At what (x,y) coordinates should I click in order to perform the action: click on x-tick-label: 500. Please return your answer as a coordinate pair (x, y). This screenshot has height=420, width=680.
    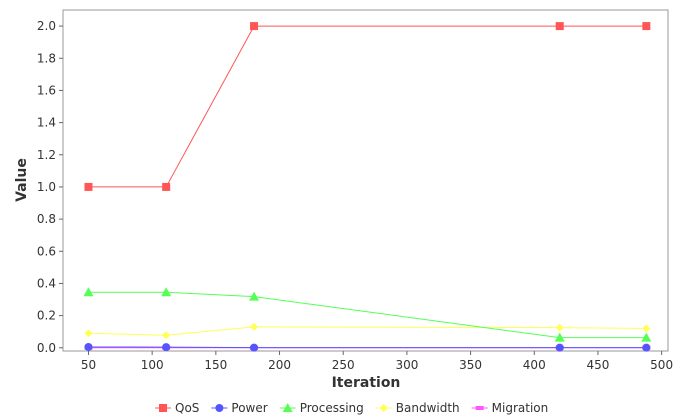
    Looking at the image, I should click on (661, 365).